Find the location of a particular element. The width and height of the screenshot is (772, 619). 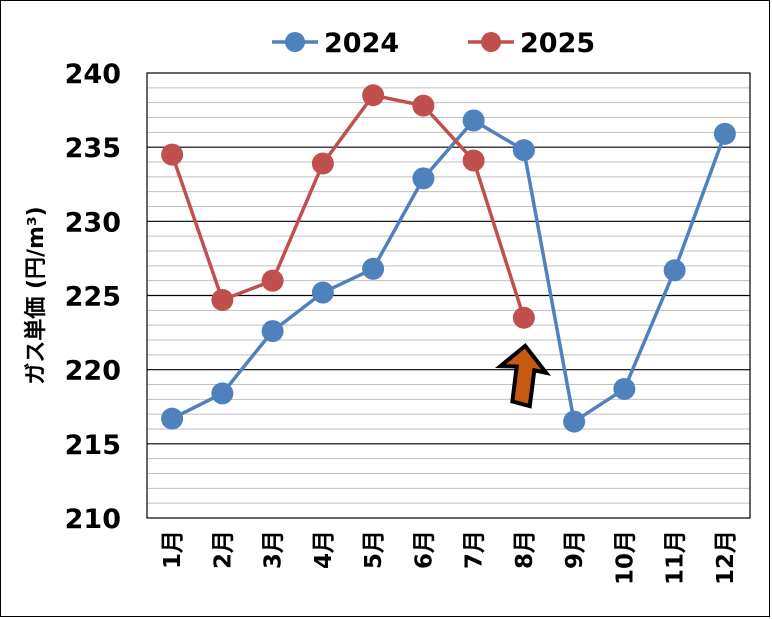

x-tick-label: 8月 is located at coordinates (525, 549).